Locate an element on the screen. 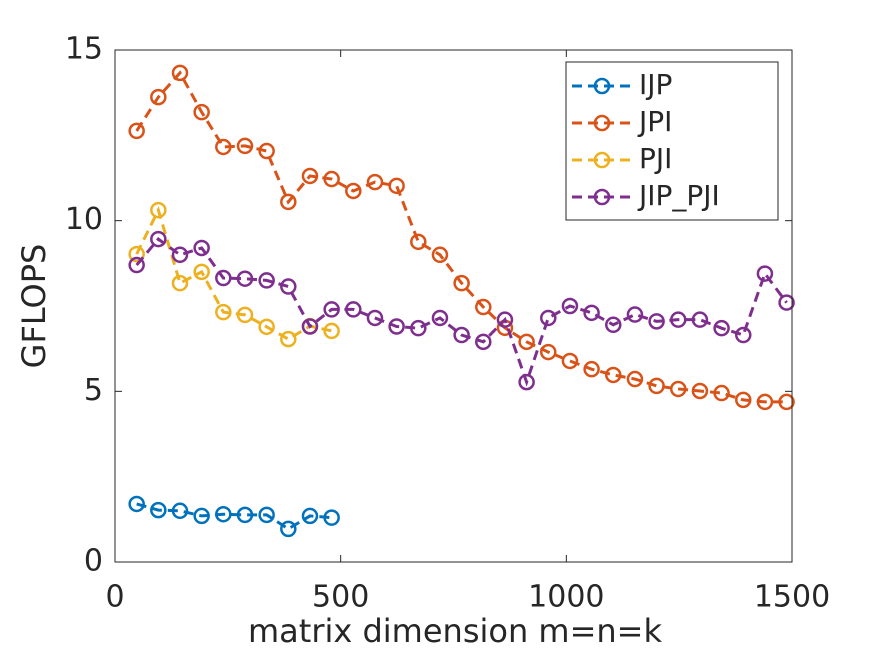 Image resolution: width=874 pixels, height=655 pixels. legend-box is located at coordinates (672, 141).